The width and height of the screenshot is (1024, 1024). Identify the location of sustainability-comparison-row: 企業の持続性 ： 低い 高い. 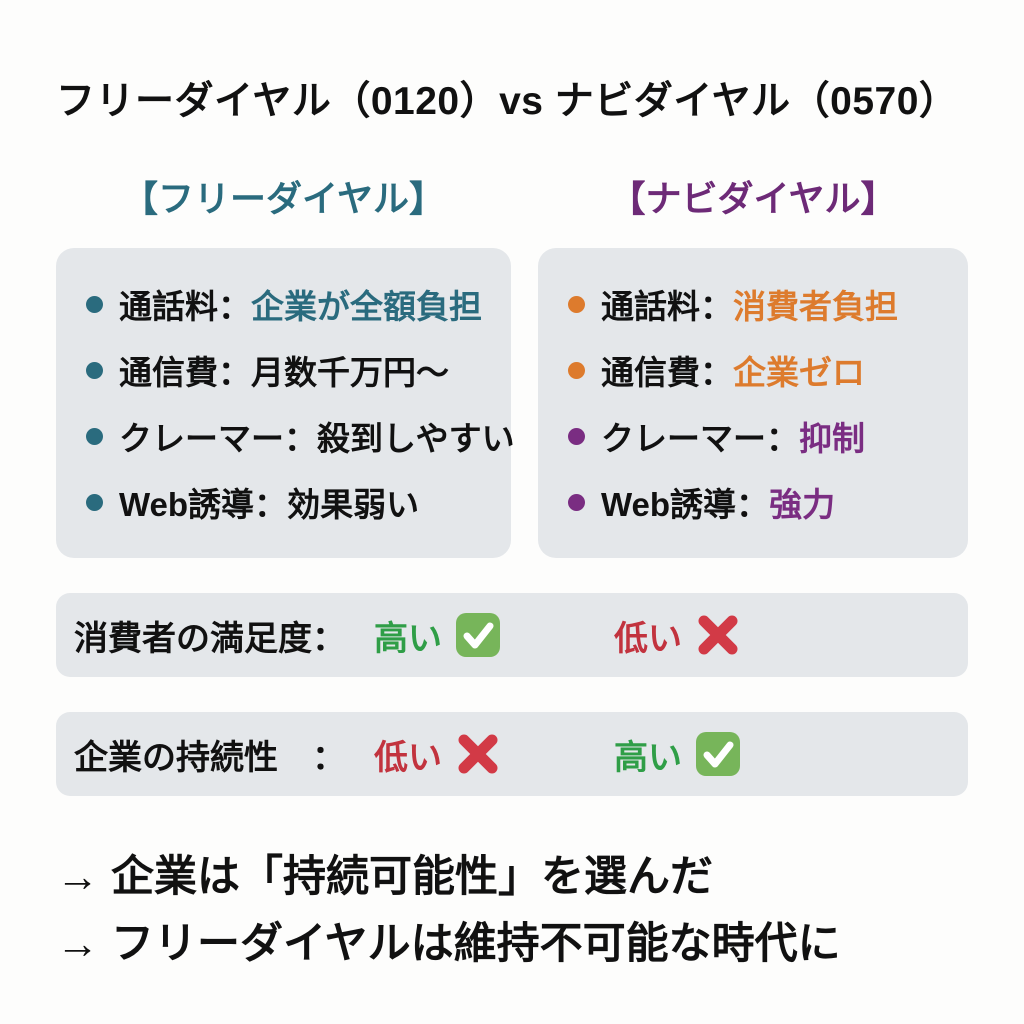
(512, 754).